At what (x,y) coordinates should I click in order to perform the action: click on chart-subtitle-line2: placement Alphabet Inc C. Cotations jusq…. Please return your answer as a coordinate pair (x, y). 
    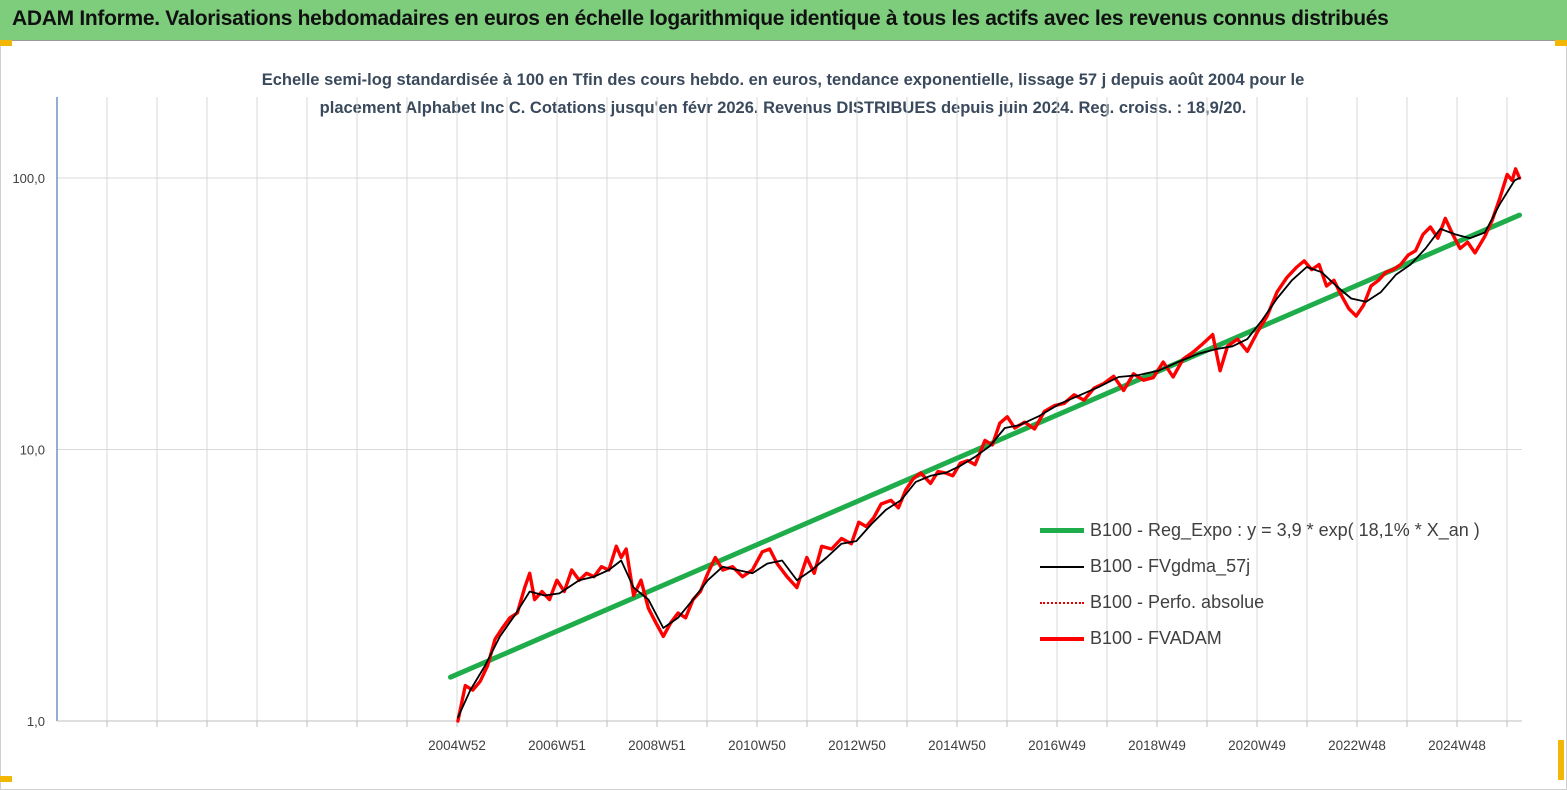
    Looking at the image, I should click on (783, 108).